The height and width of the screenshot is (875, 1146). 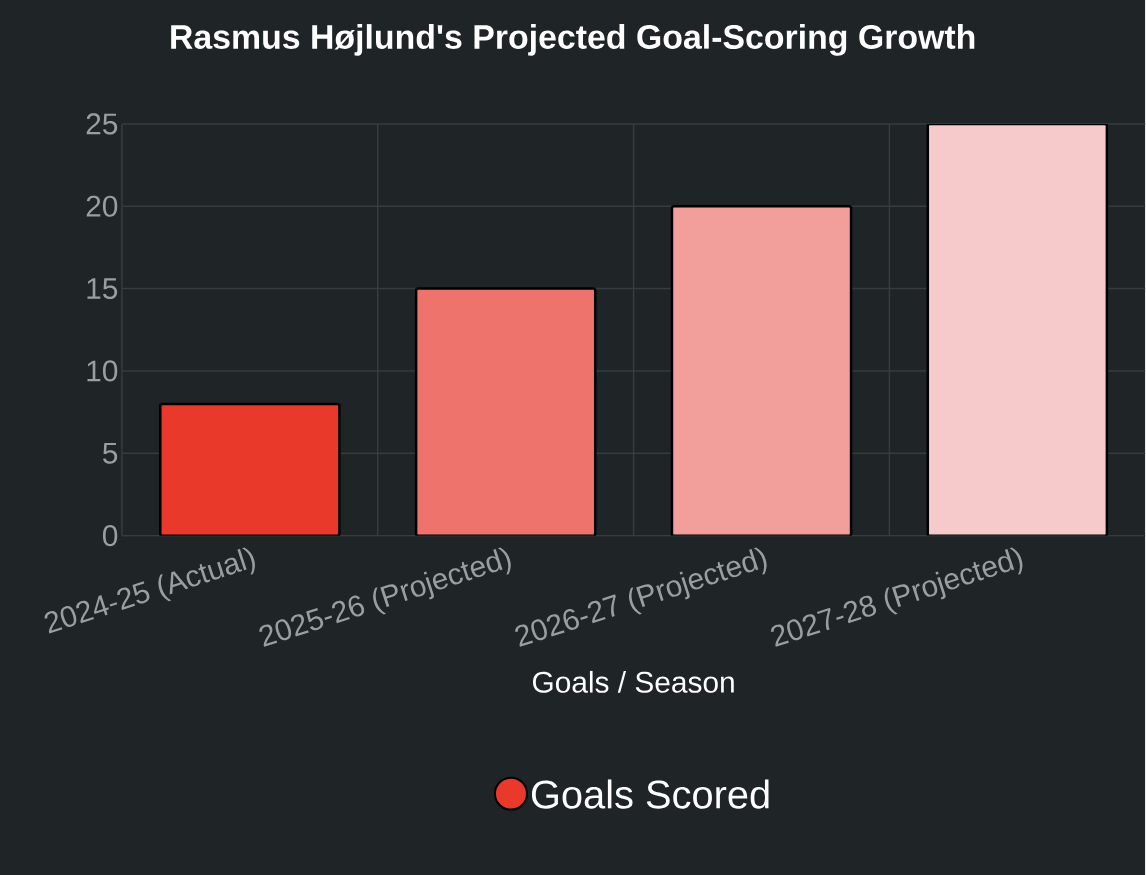 I want to click on legend-label: Goals Scored, so click(x=650, y=794).